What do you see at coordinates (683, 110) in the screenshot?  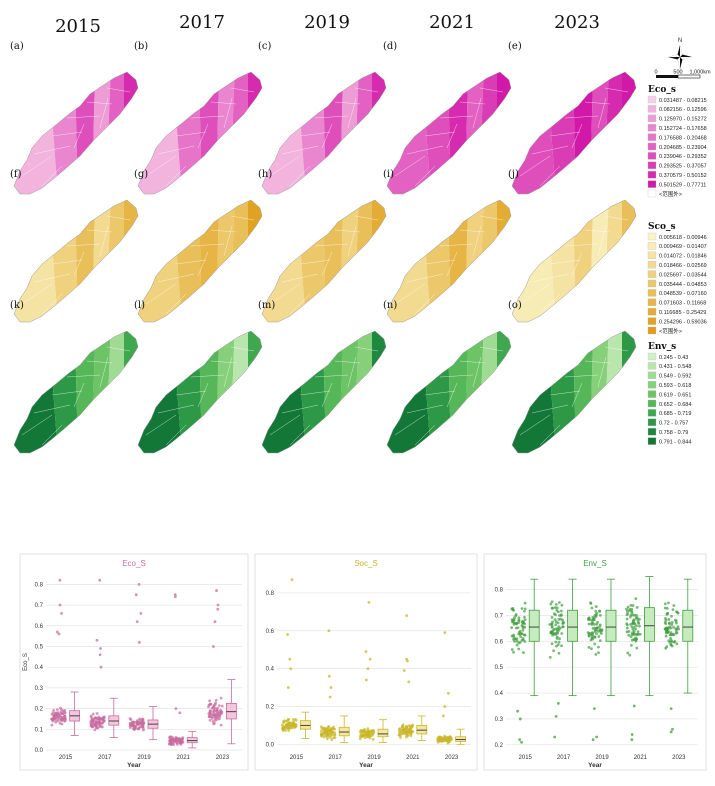 I see `legend-item: 0.082156 - 0.12596` at bounding box center [683, 110].